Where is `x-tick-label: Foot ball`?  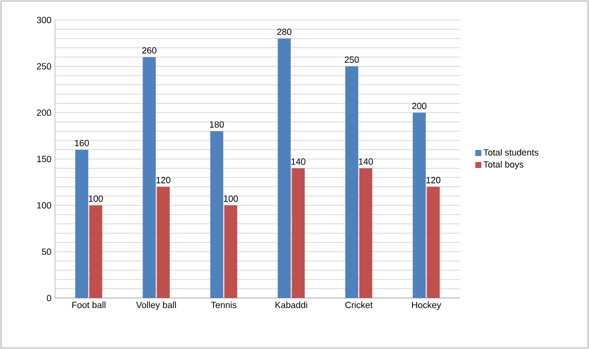
x-tick-label: Foot ball is located at coordinates (89, 305).